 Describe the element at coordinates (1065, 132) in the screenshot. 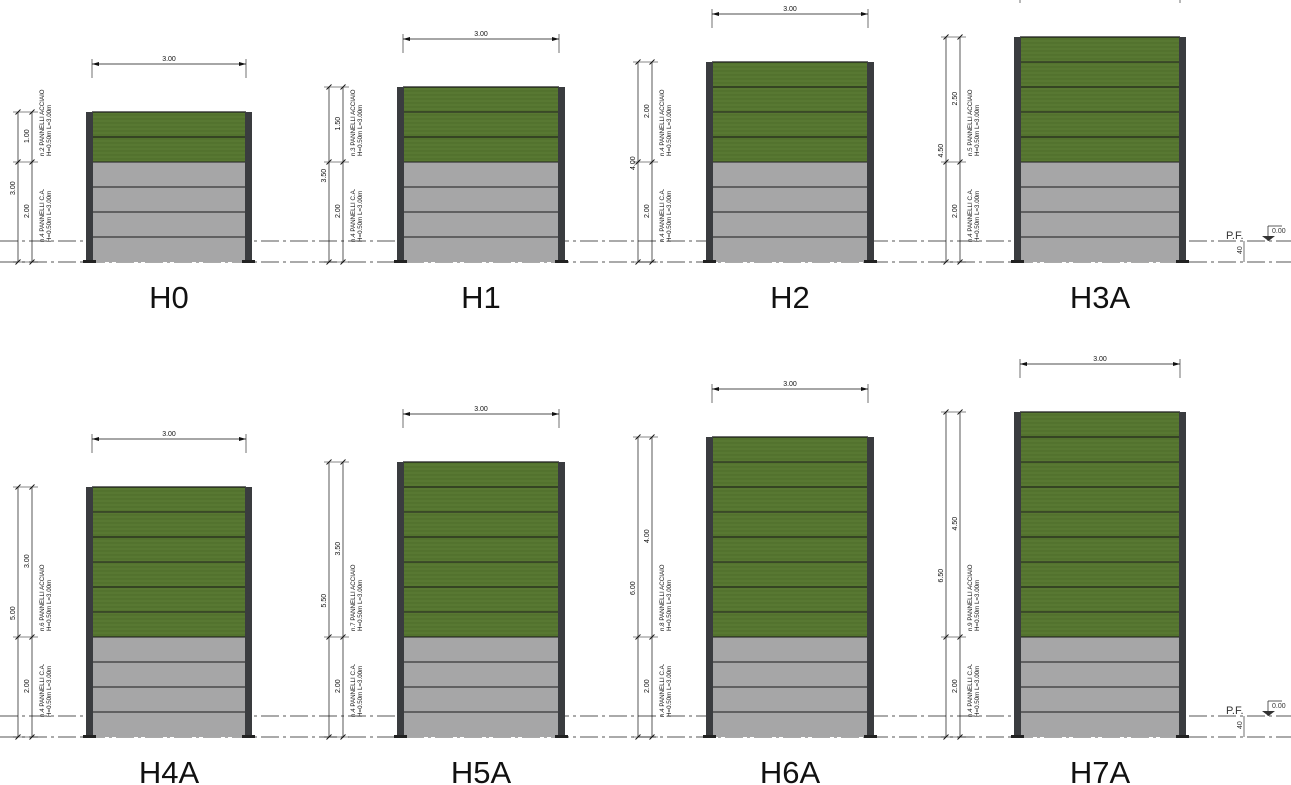

I see `barrier-h3a` at that location.